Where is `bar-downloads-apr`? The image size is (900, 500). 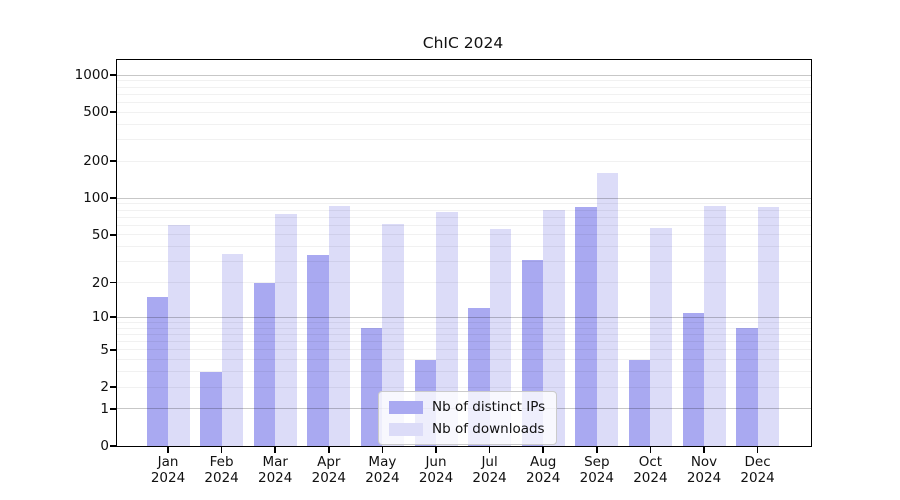
bar-downloads-apr is located at coordinates (339, 325).